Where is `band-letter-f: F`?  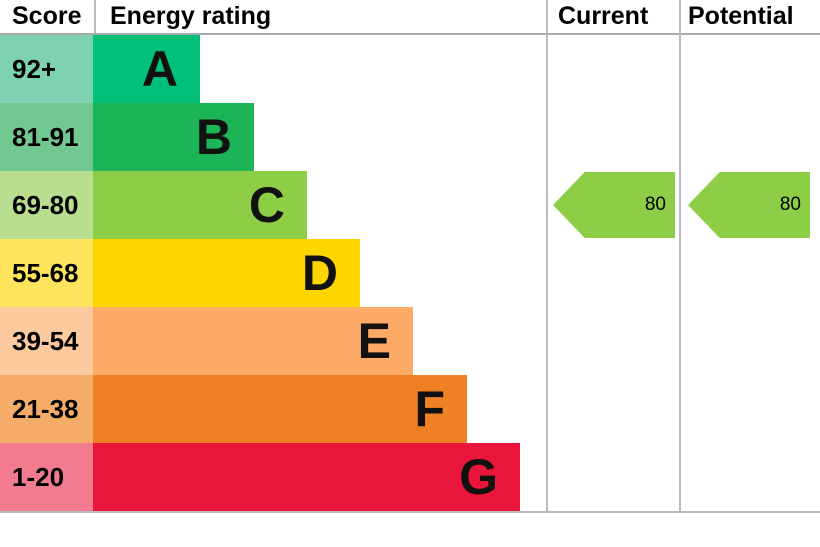
band-letter-f: F is located at coordinates (429, 409).